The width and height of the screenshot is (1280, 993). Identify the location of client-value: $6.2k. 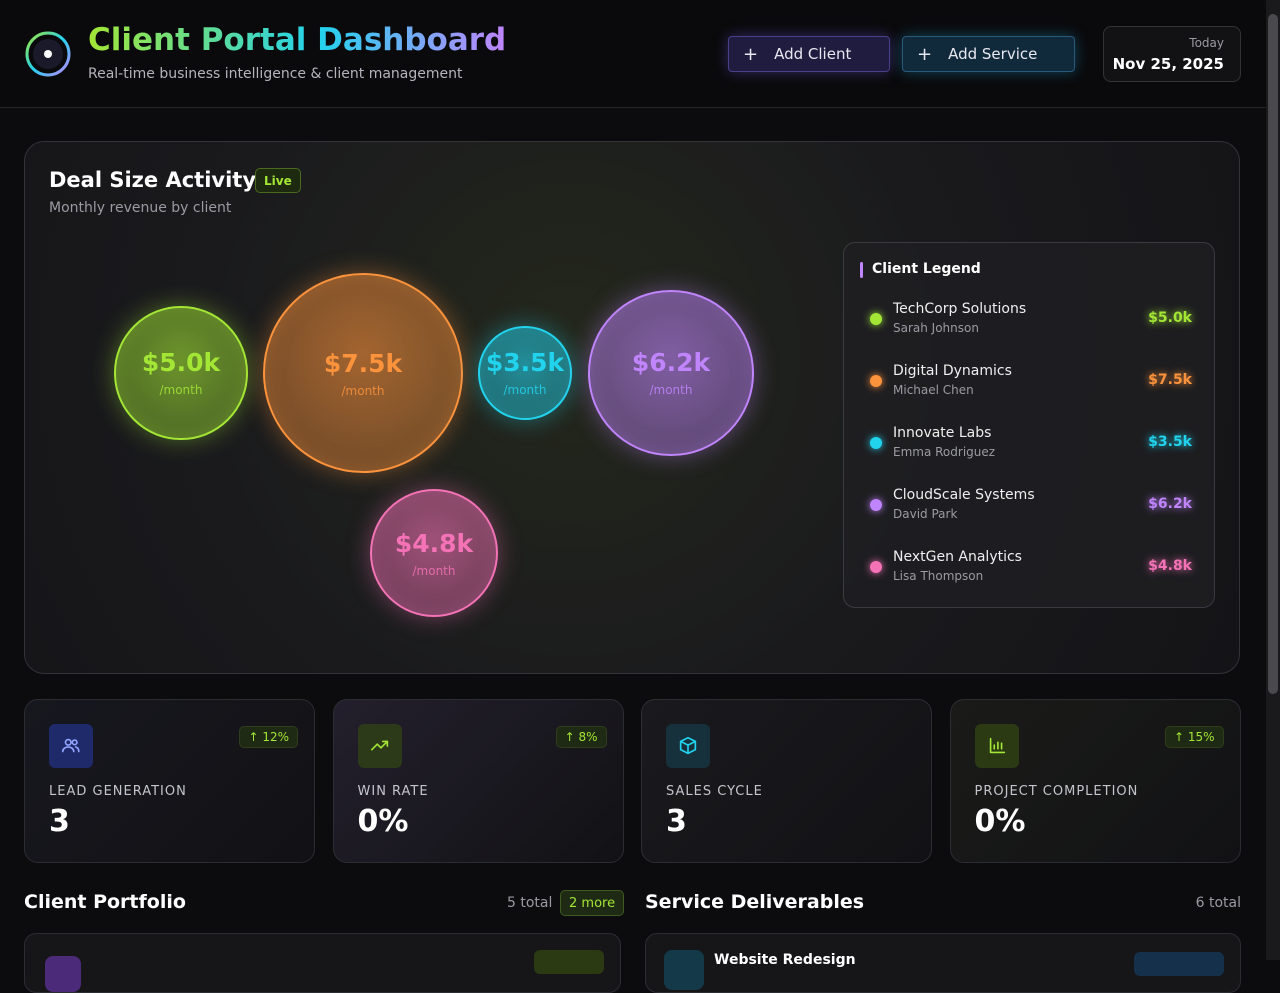
(1170, 504).